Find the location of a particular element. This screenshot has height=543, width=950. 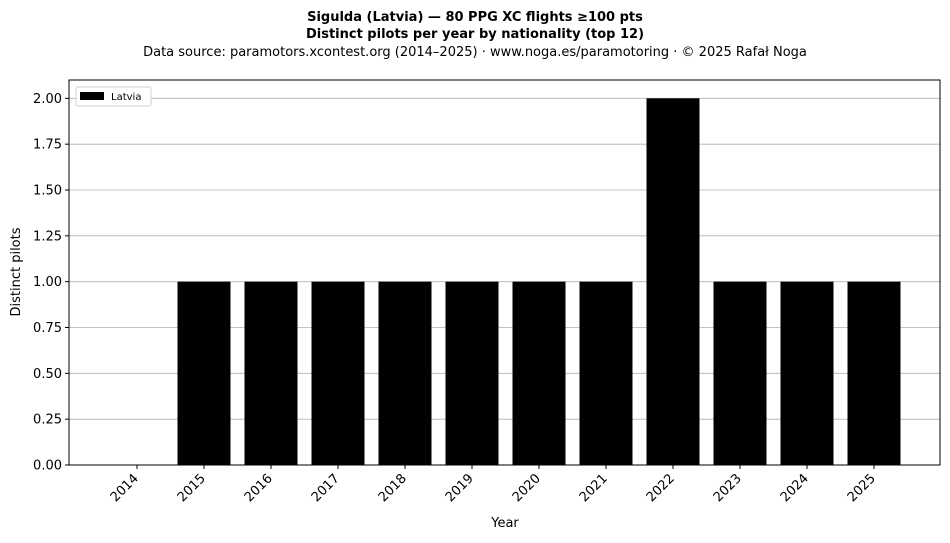

y-axis-label: Distinct pilots is located at coordinates (16, 271).